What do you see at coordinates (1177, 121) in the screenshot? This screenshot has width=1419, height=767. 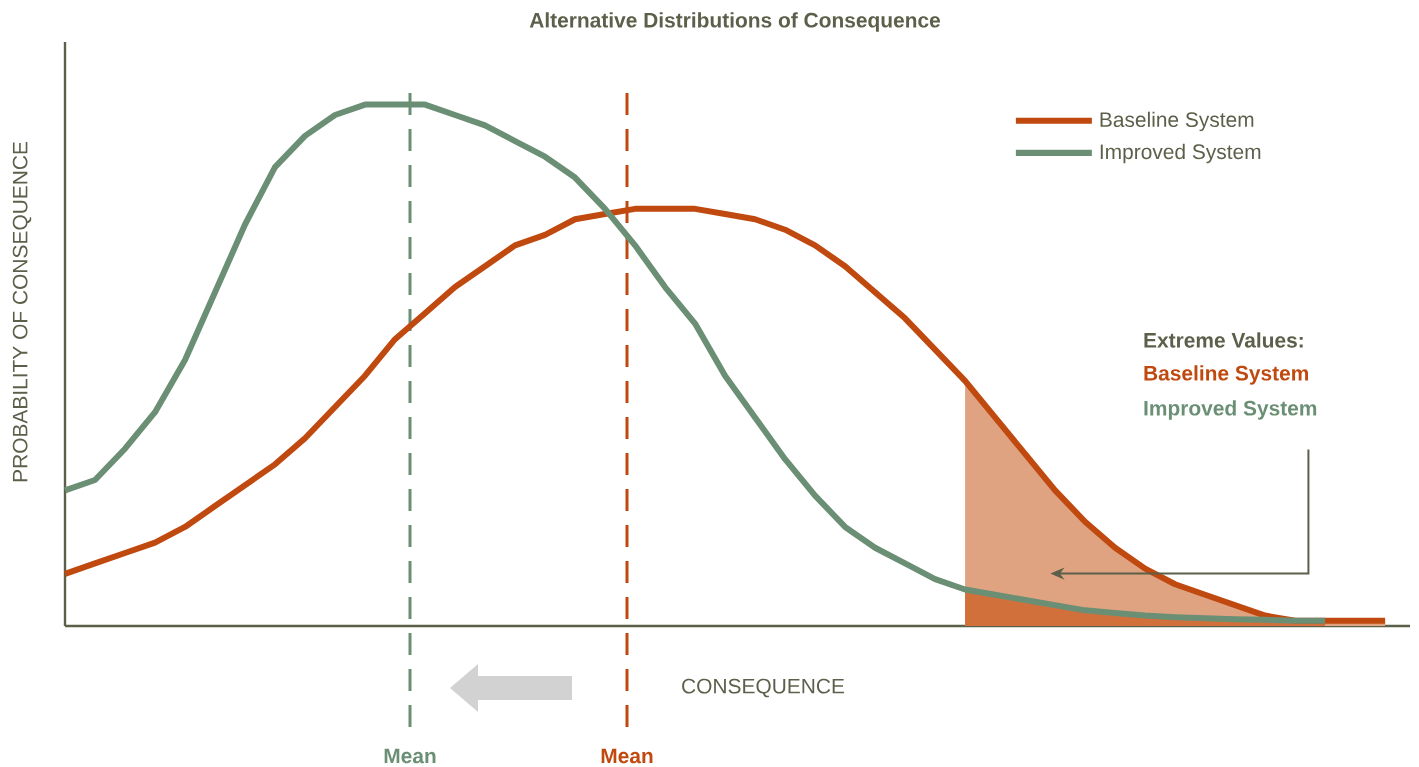 I see `legend-label: Baseline System` at bounding box center [1177, 121].